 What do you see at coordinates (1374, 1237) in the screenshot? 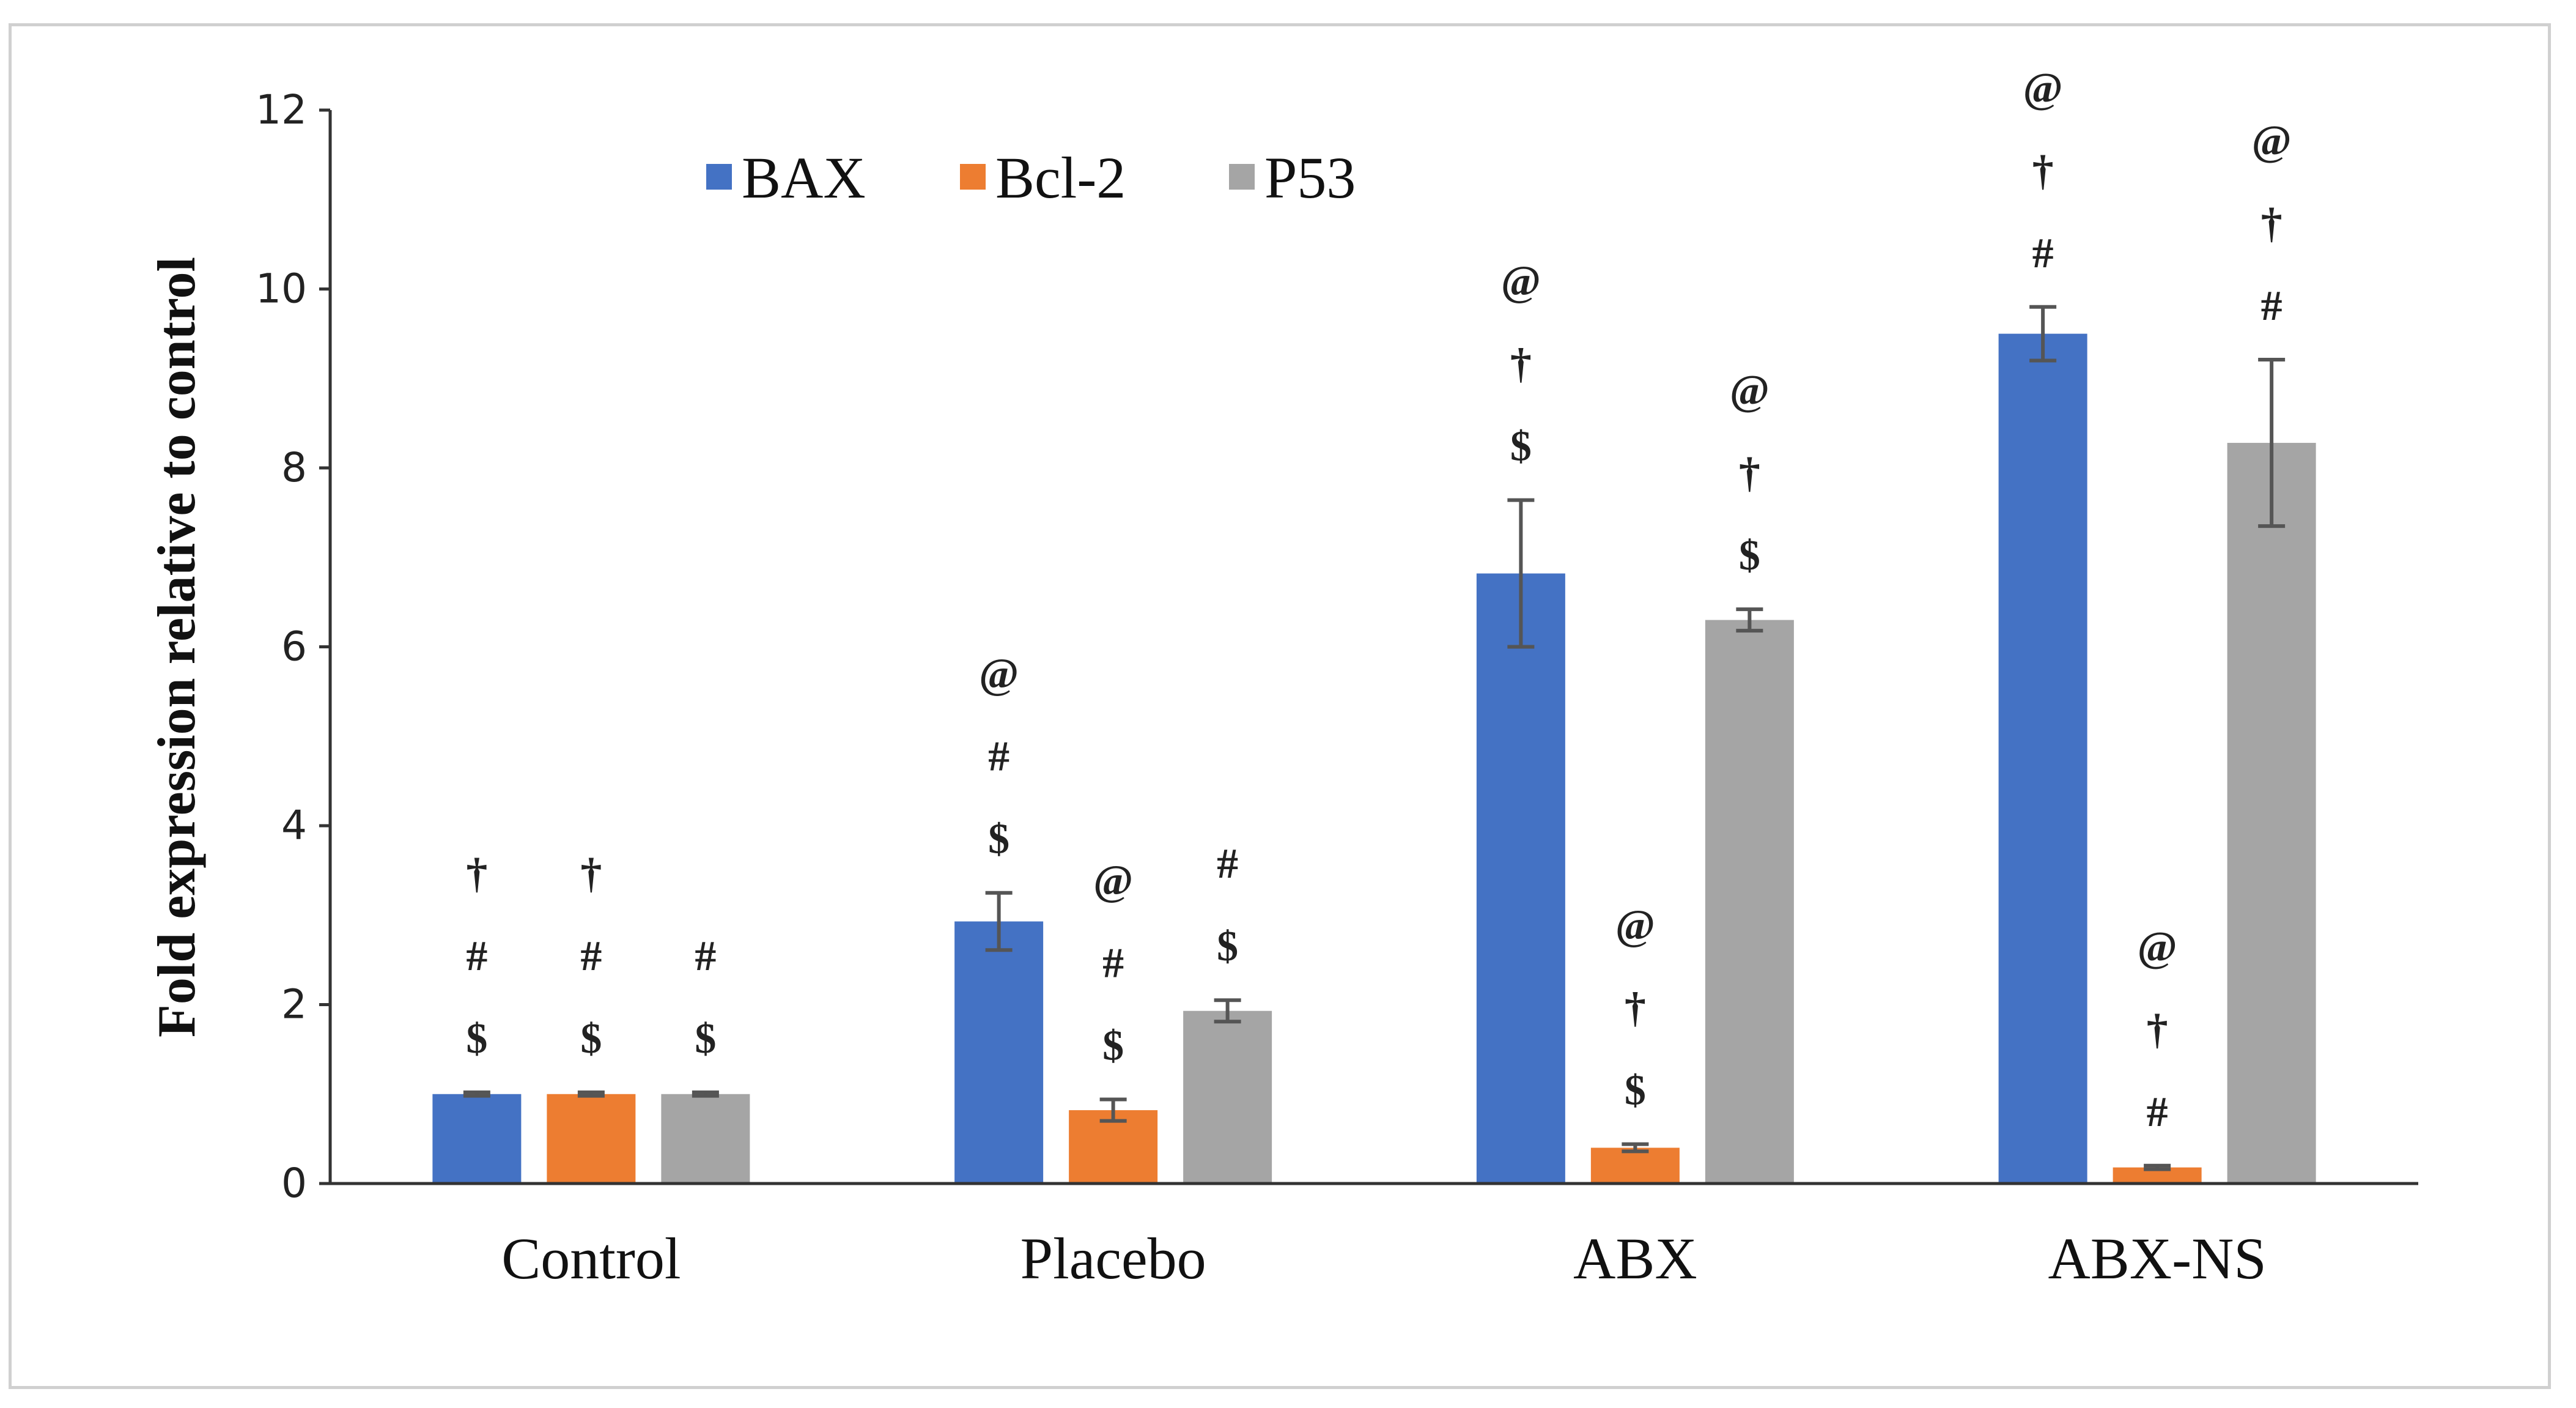
I see `x-axis: Control Placebo ABX ABX-NS` at bounding box center [1374, 1237].